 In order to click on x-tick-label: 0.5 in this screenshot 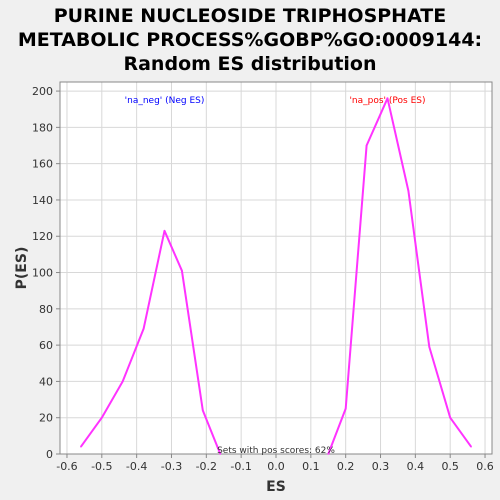, I will do `click(450, 466)`.